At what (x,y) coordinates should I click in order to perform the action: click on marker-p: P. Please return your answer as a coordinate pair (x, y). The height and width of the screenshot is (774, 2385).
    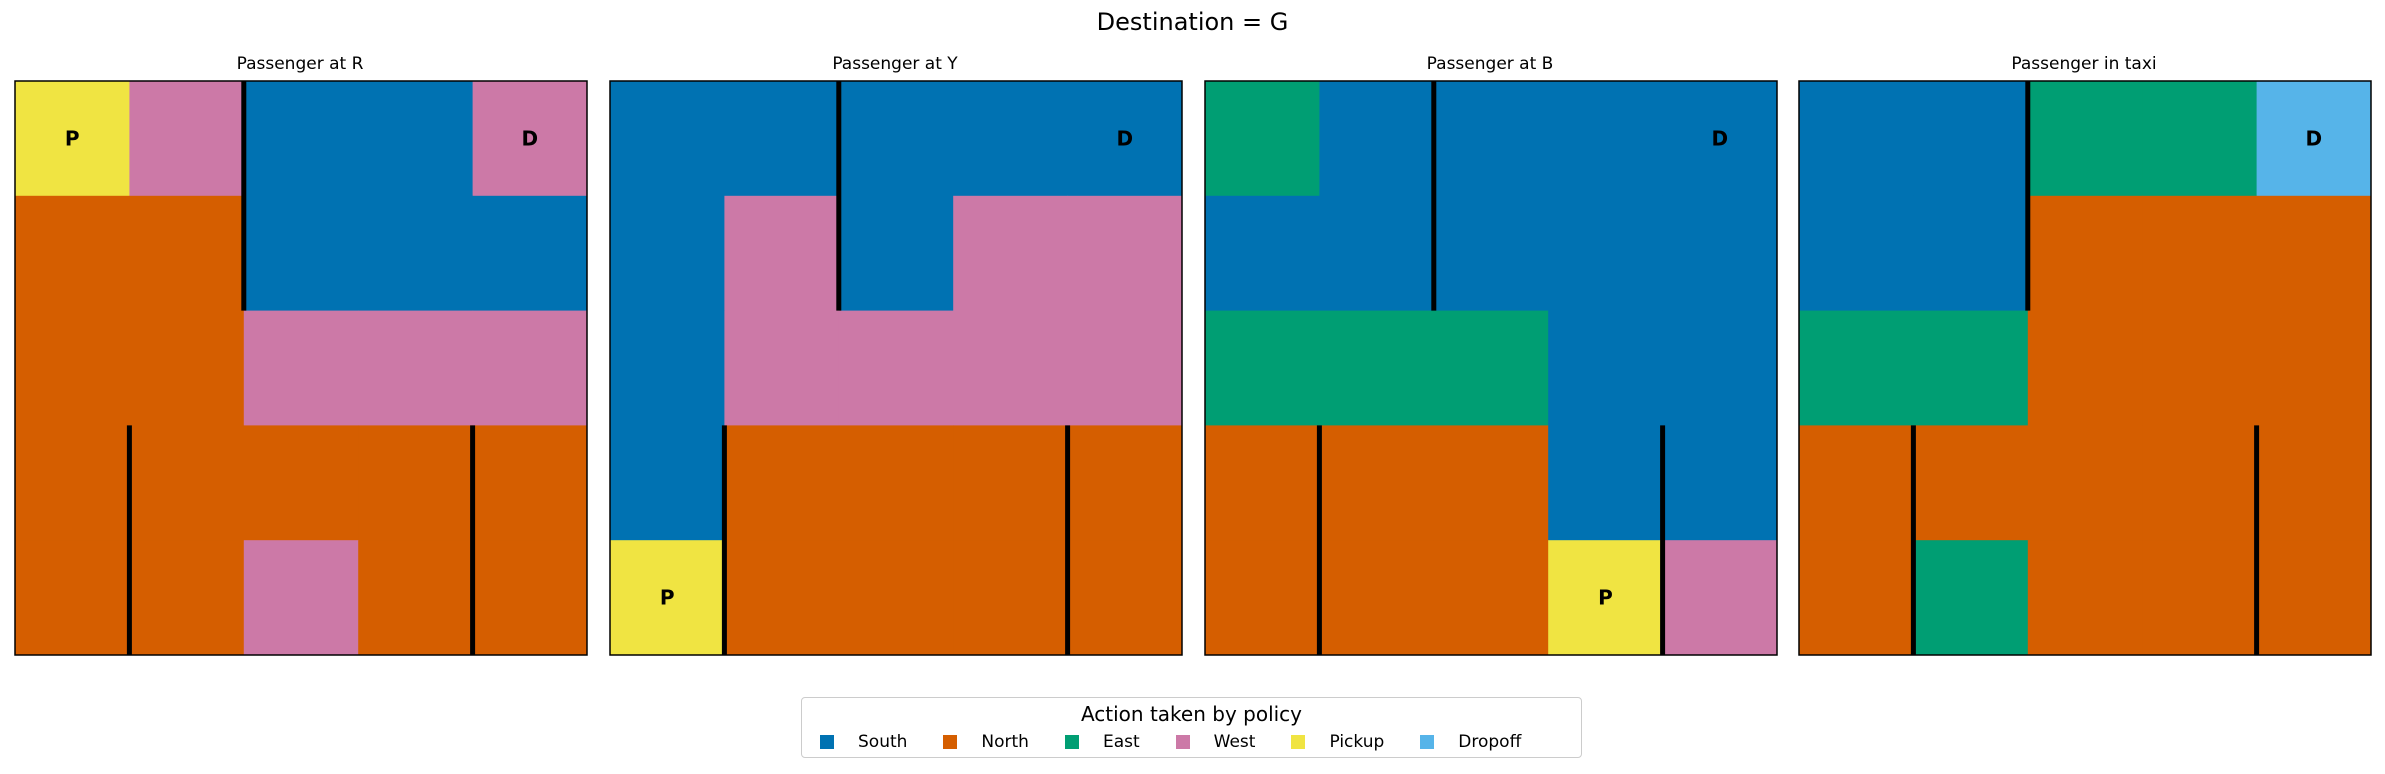
    Looking at the image, I should click on (72, 138).